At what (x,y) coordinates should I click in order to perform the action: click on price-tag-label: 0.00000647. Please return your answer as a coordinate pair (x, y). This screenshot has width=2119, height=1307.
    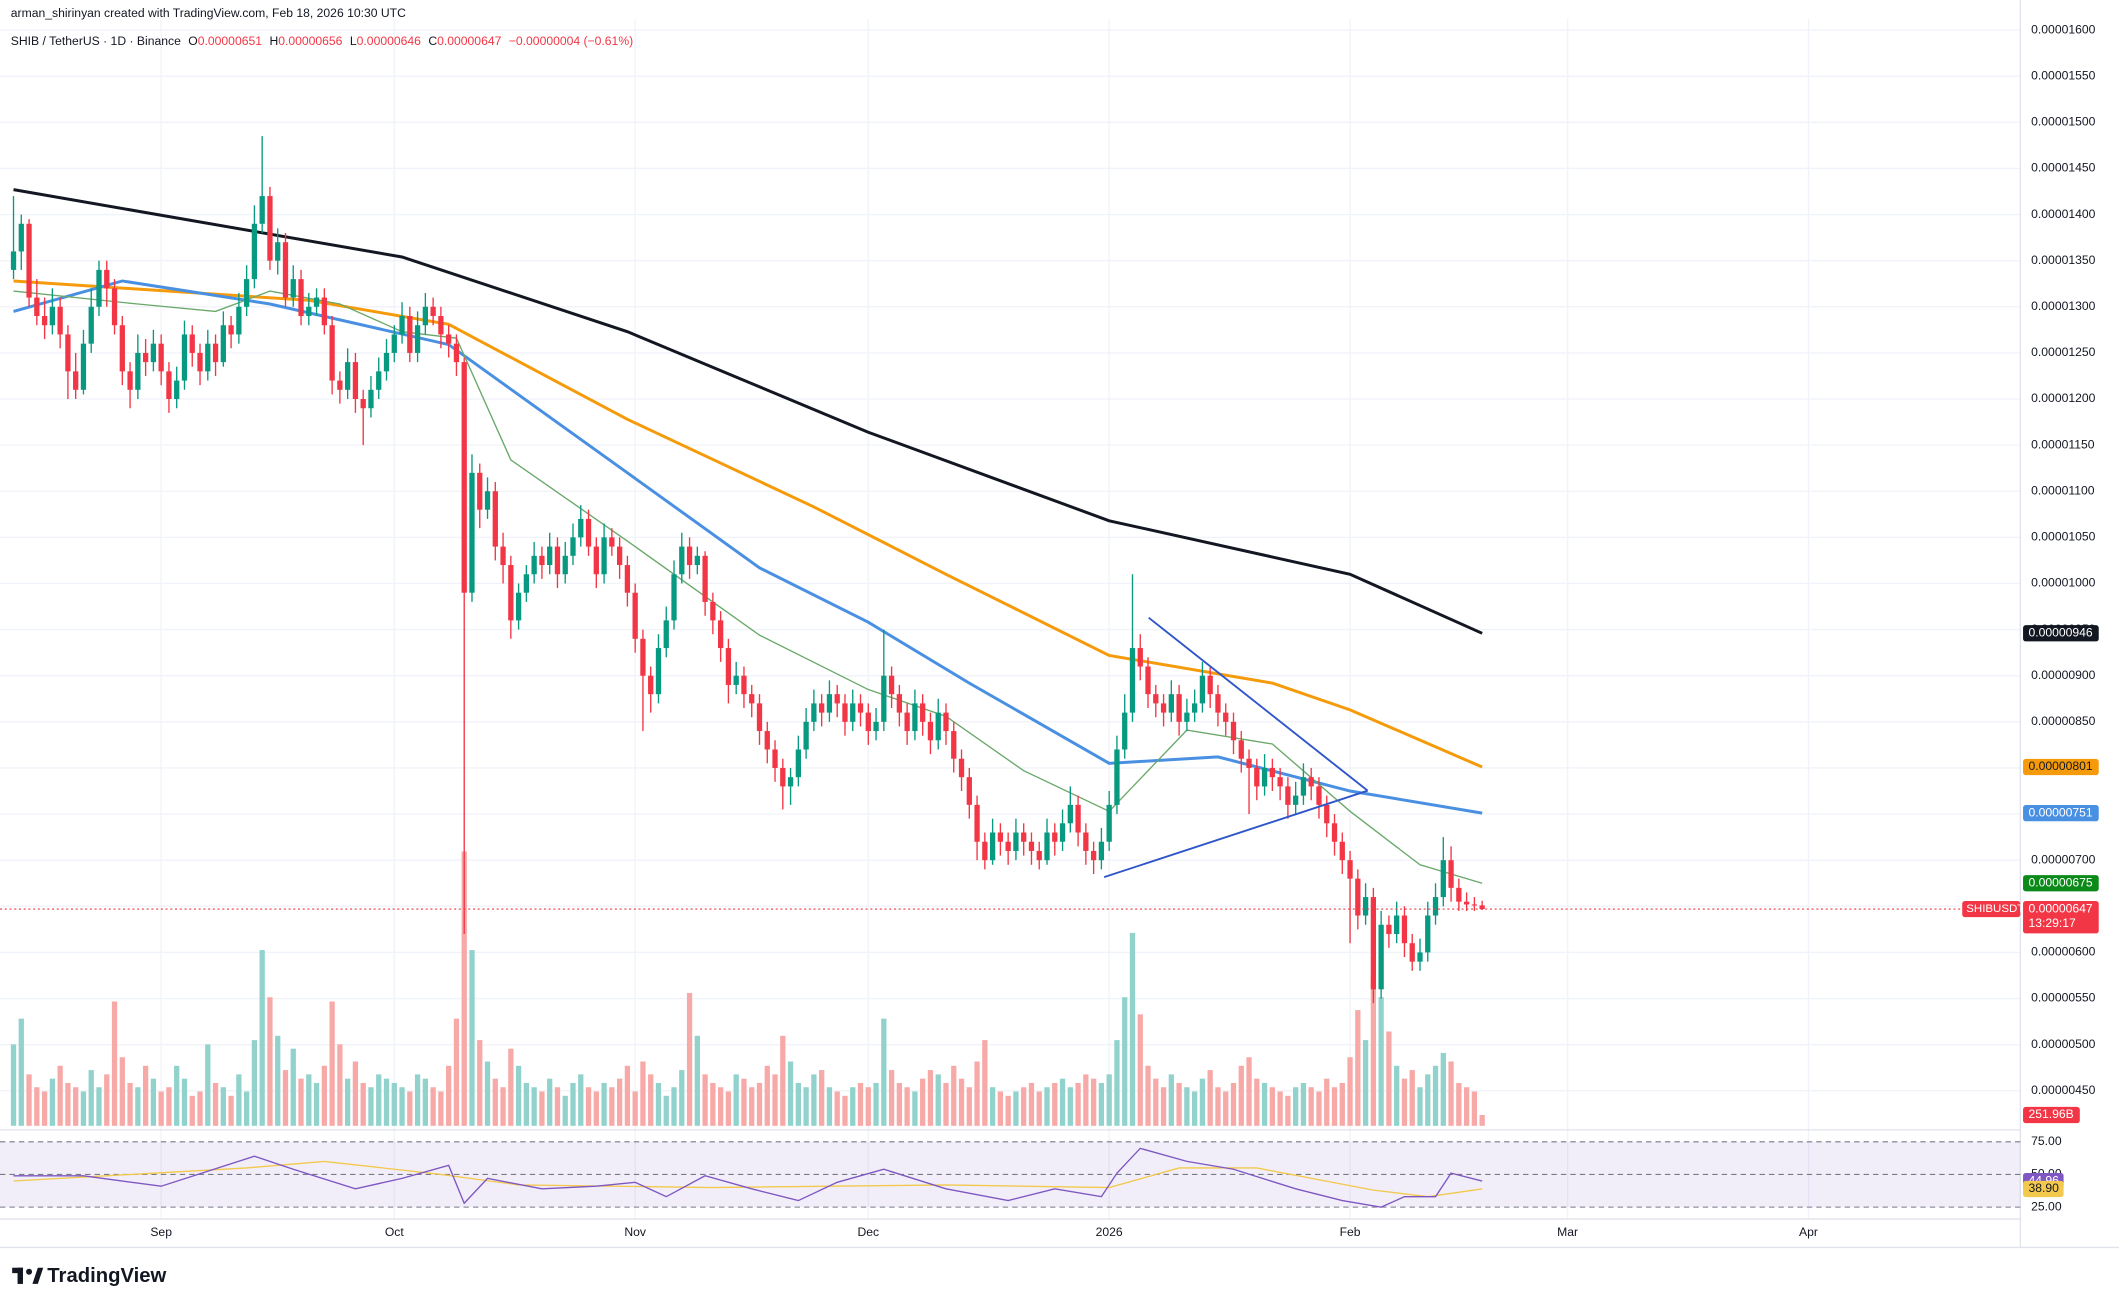
    Looking at the image, I should click on (2060, 908).